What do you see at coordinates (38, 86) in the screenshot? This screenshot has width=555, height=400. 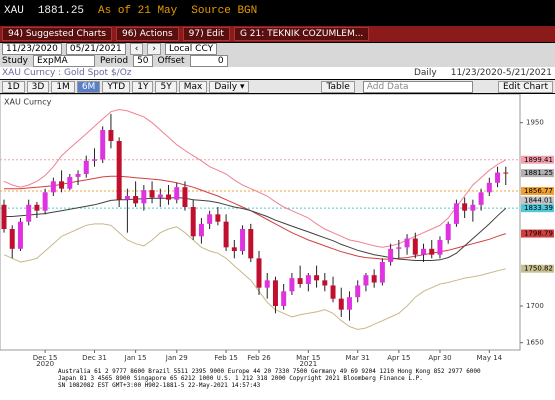 I see `range-button: 3D` at bounding box center [38, 86].